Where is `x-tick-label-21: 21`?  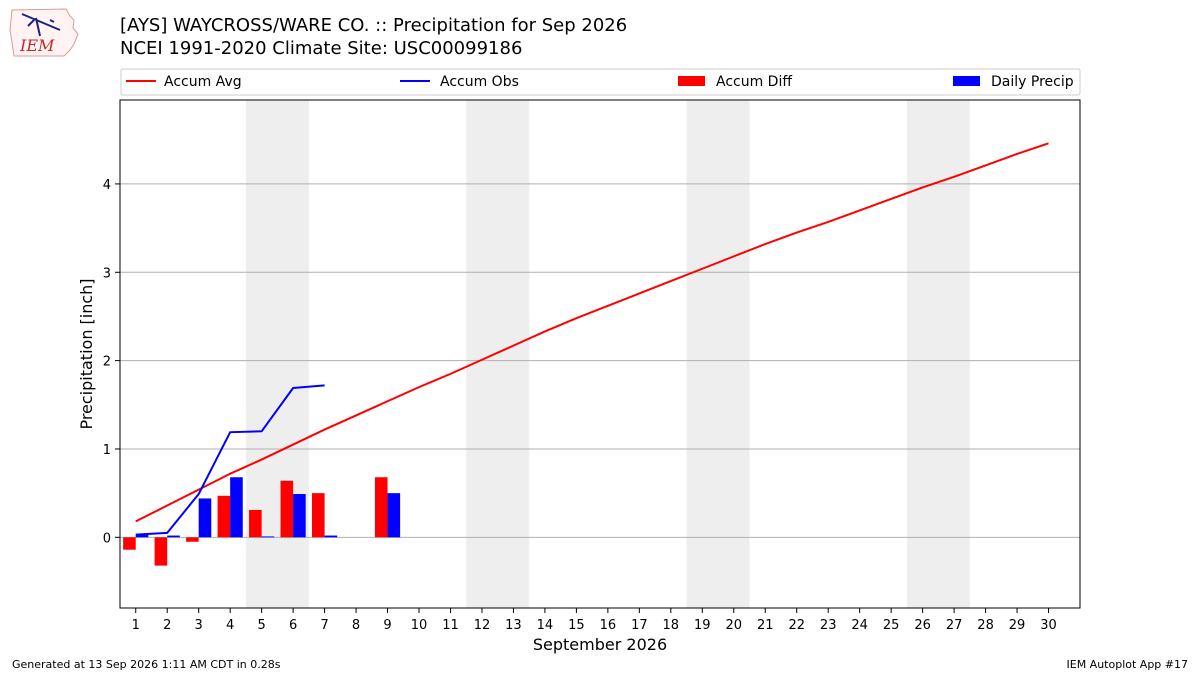
x-tick-label-21: 21 is located at coordinates (765, 625).